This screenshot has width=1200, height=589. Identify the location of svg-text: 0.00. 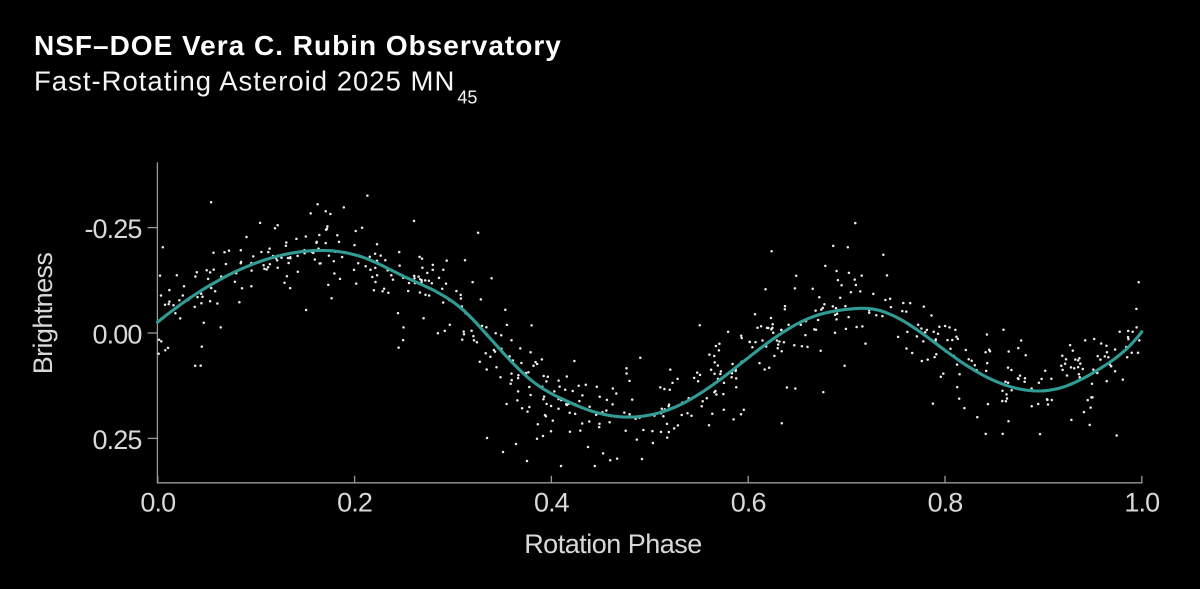
(117, 335).